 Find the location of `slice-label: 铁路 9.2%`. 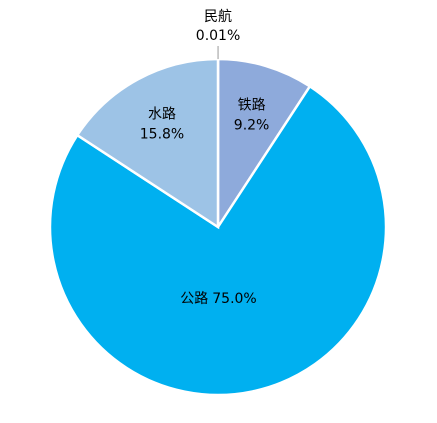

slice-label: 铁路 9.2% is located at coordinates (252, 115).